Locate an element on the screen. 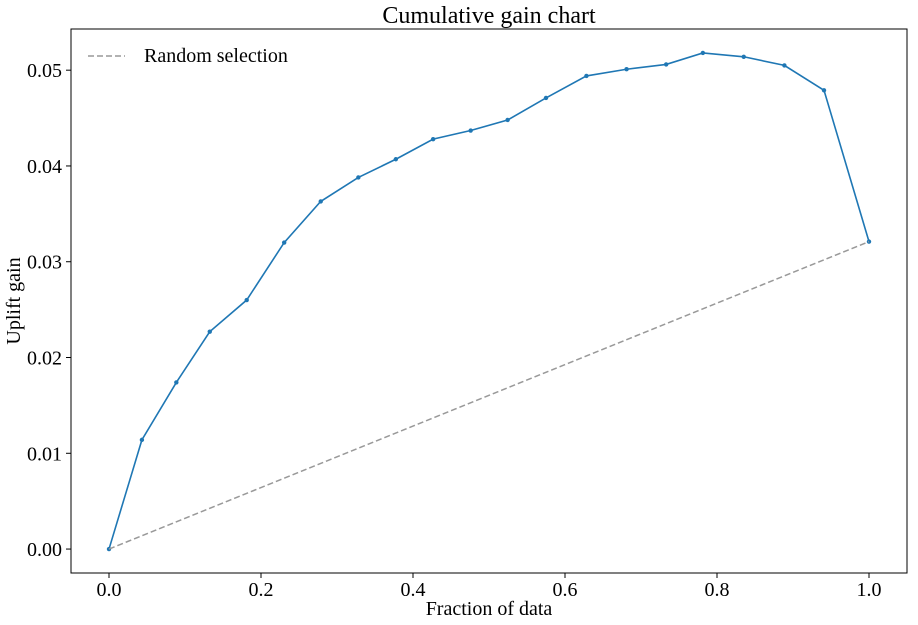  y-tick-label: 0.00 is located at coordinates (44, 550).